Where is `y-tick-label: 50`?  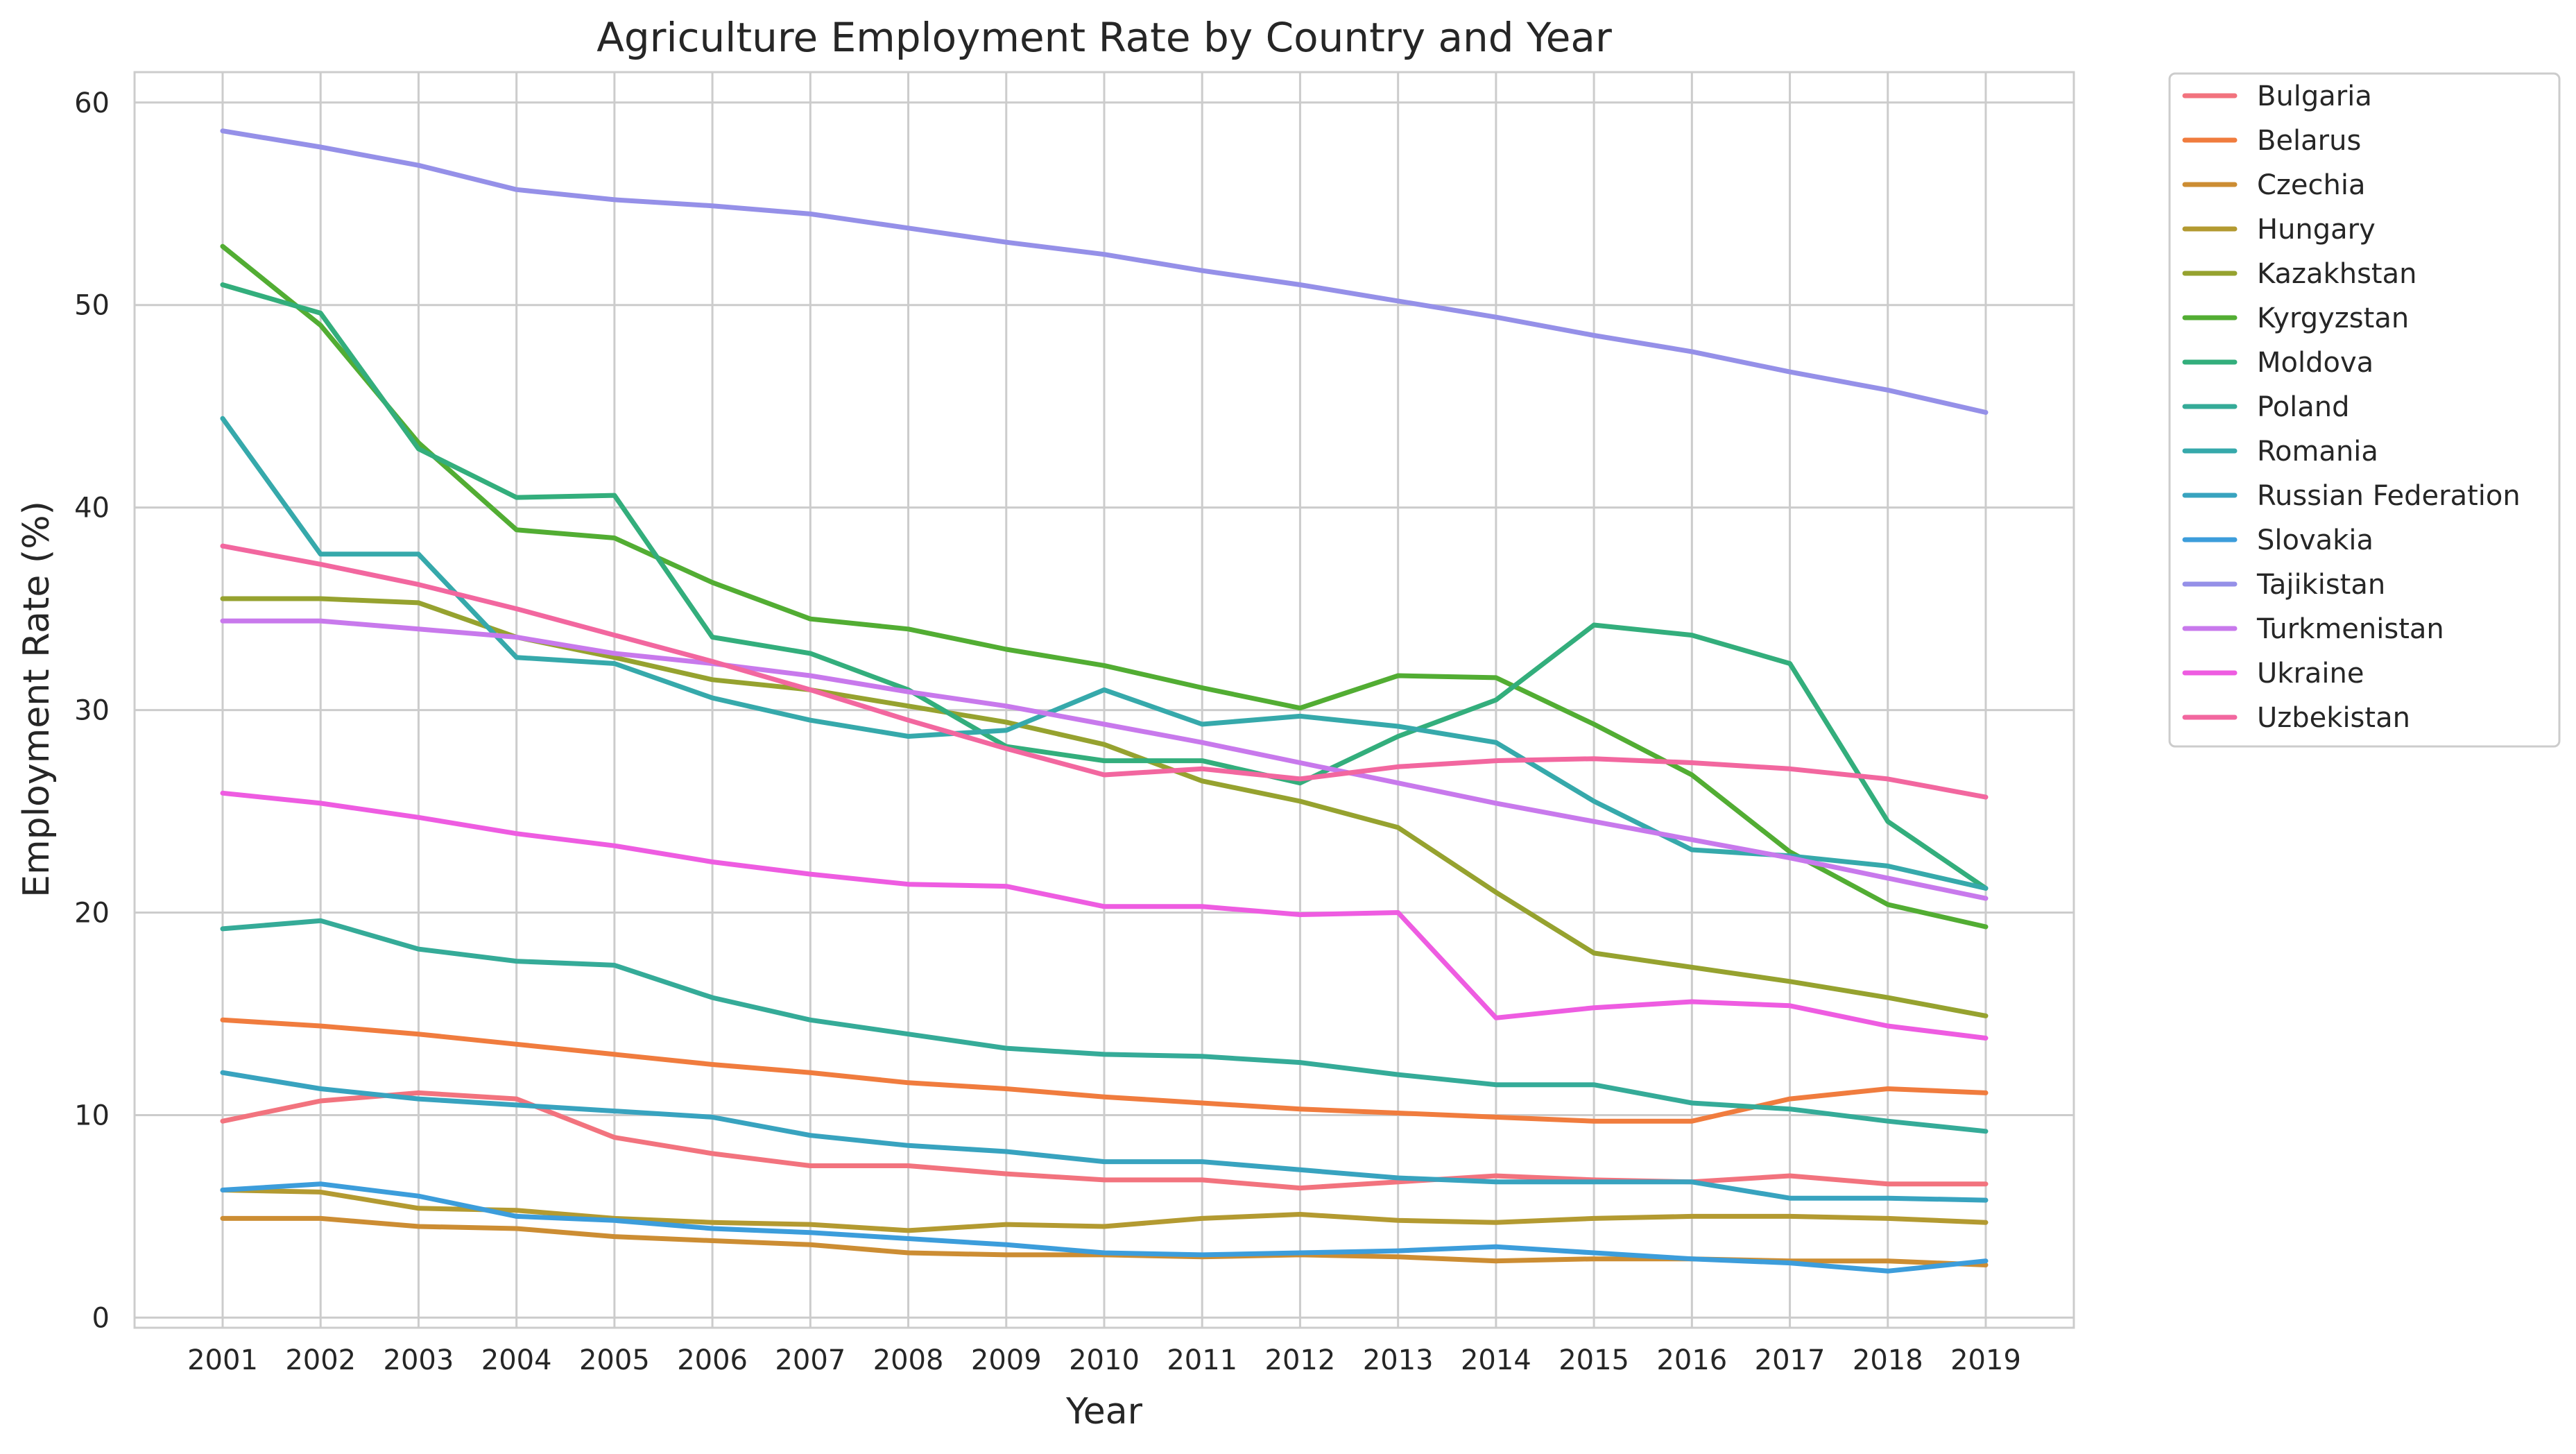
y-tick-label: 50 is located at coordinates (92, 306).